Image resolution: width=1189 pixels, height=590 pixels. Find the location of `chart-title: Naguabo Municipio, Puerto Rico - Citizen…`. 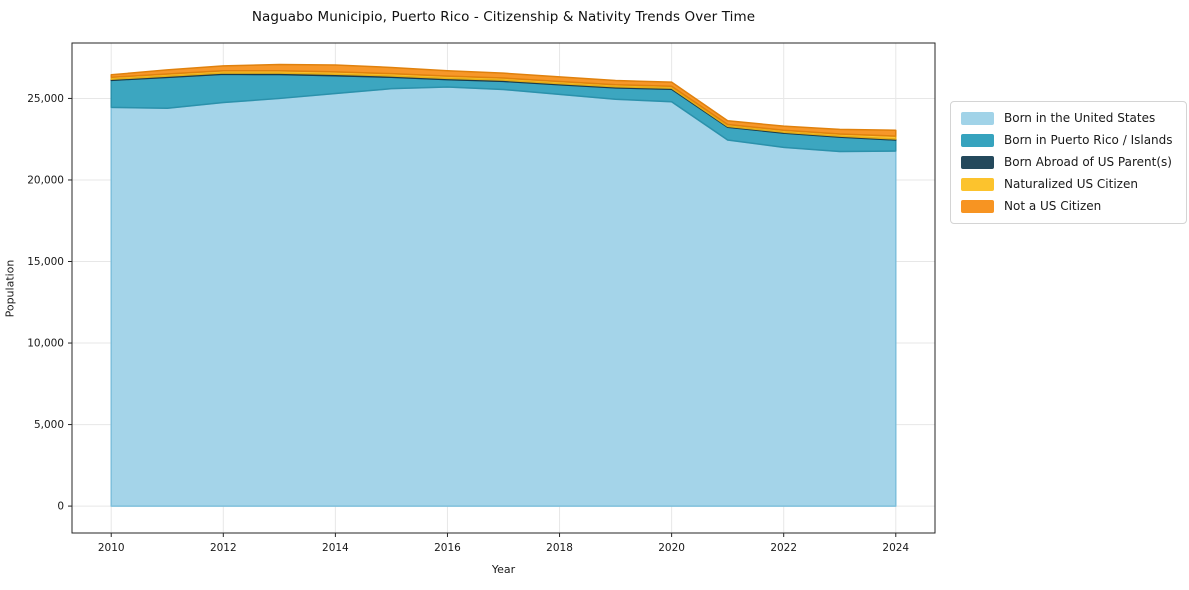

chart-title: Naguabo Municipio, Puerto Rico - Citizen… is located at coordinates (503, 17).